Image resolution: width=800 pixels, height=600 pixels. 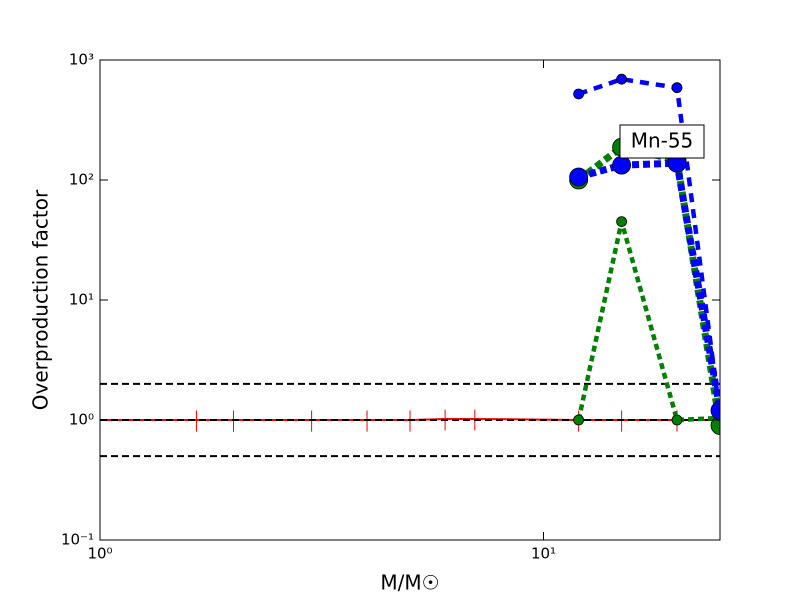 What do you see at coordinates (81, 420) in the screenshot?
I see `y-tick-label: 10⁰` at bounding box center [81, 420].